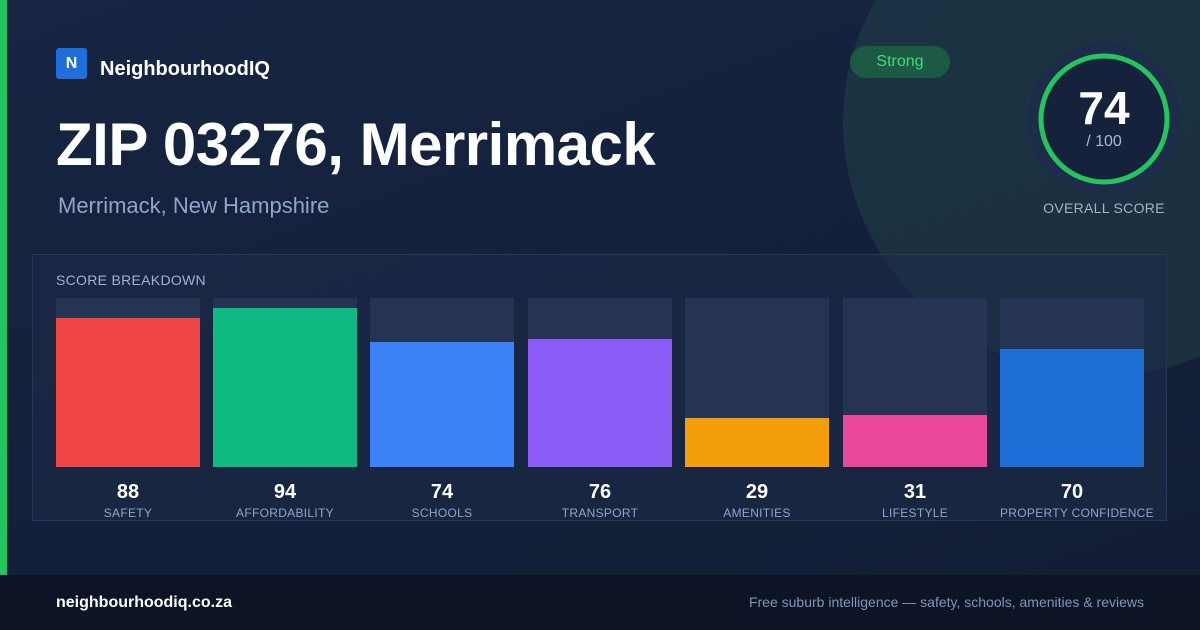 This screenshot has width=1200, height=630. What do you see at coordinates (757, 492) in the screenshot?
I see `bar-value: 29` at bounding box center [757, 492].